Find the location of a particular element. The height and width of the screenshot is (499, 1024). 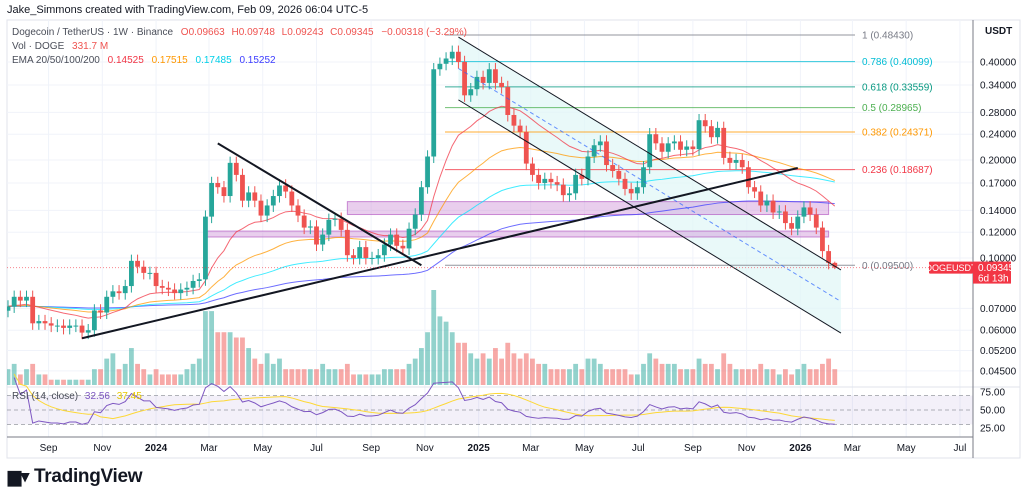

price-tick-label: 0.07000 is located at coordinates (998, 309).